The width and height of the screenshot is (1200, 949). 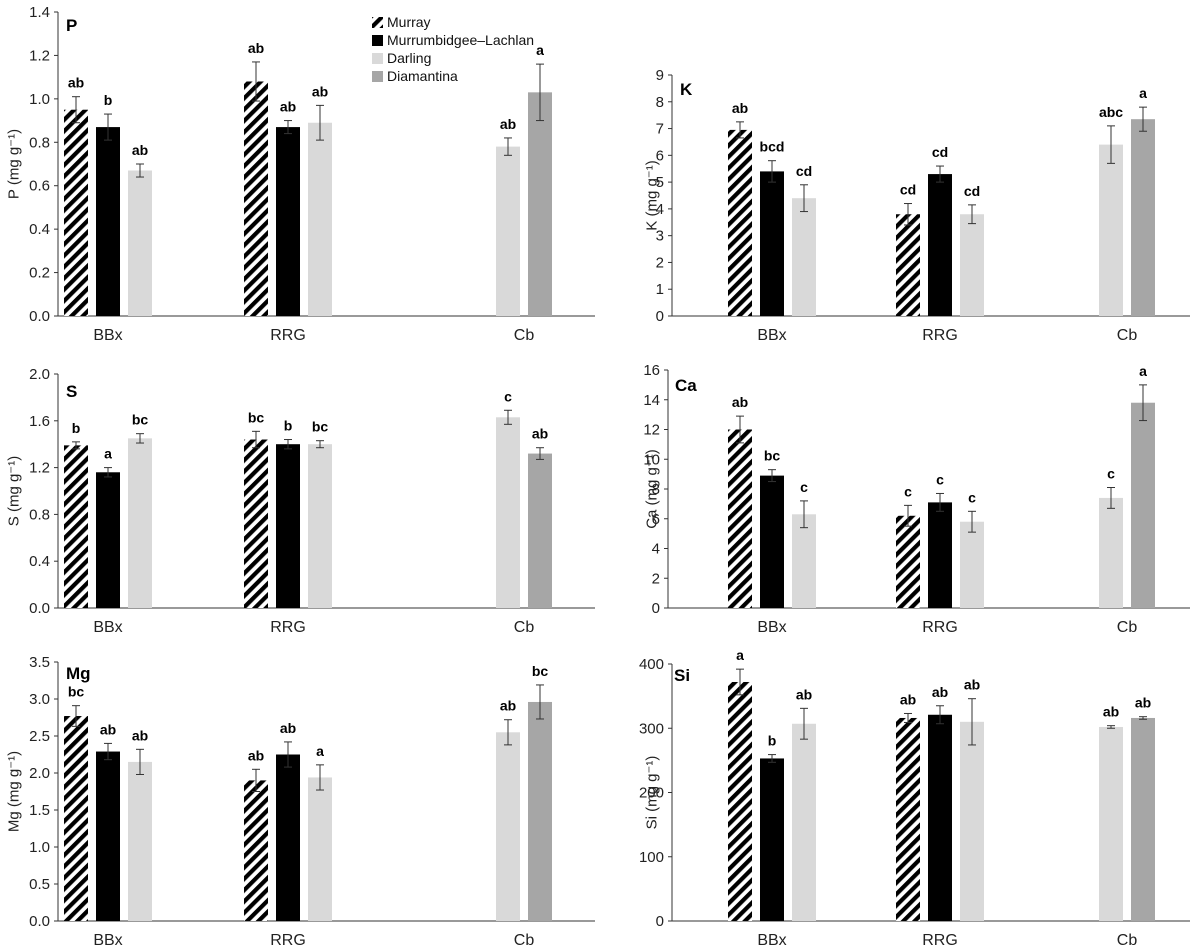 I want to click on legend-entry: Murrumbidgee–Lachlan, so click(x=460, y=40).